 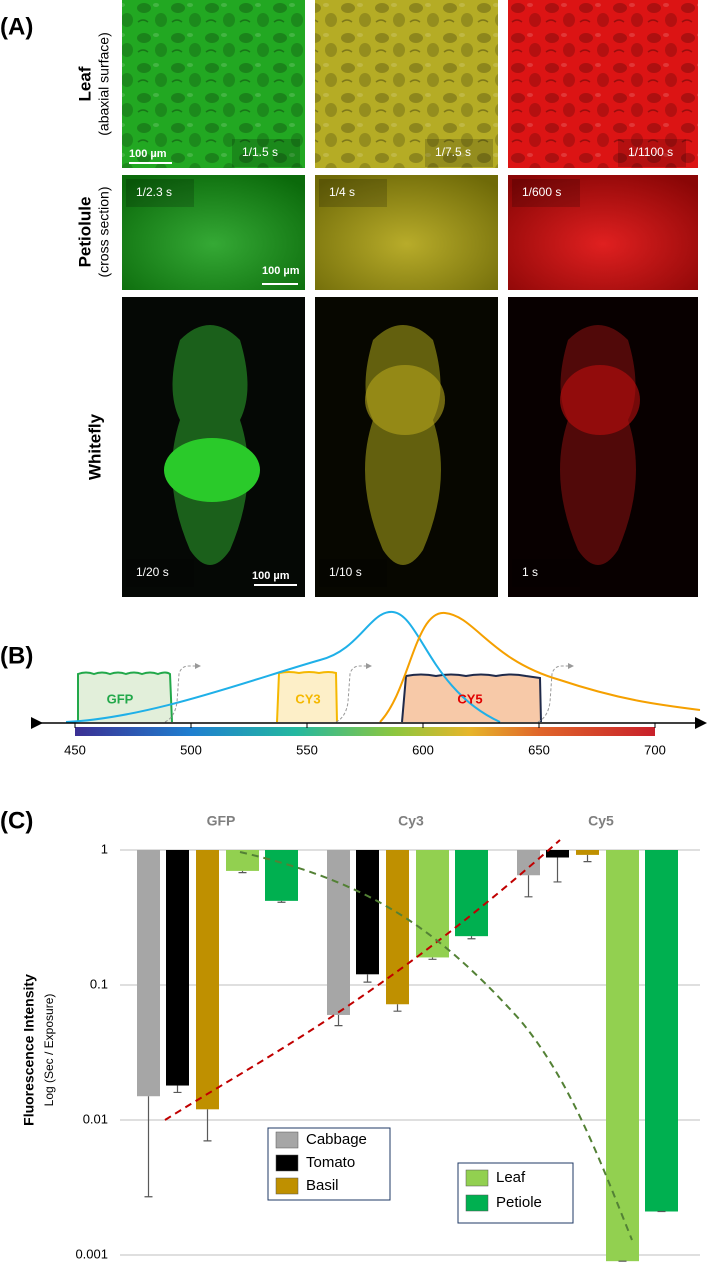 What do you see at coordinates (94, 446) in the screenshot?
I see `row-title: Whitefly` at bounding box center [94, 446].